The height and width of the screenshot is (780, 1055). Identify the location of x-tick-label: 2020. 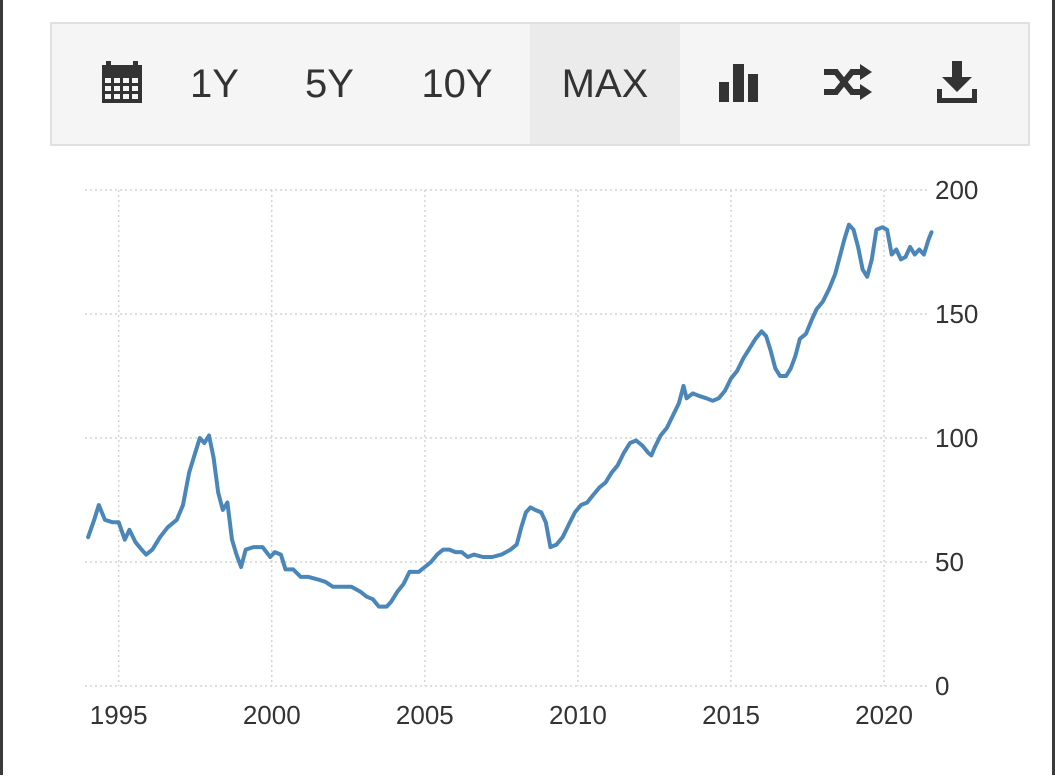
(884, 715).